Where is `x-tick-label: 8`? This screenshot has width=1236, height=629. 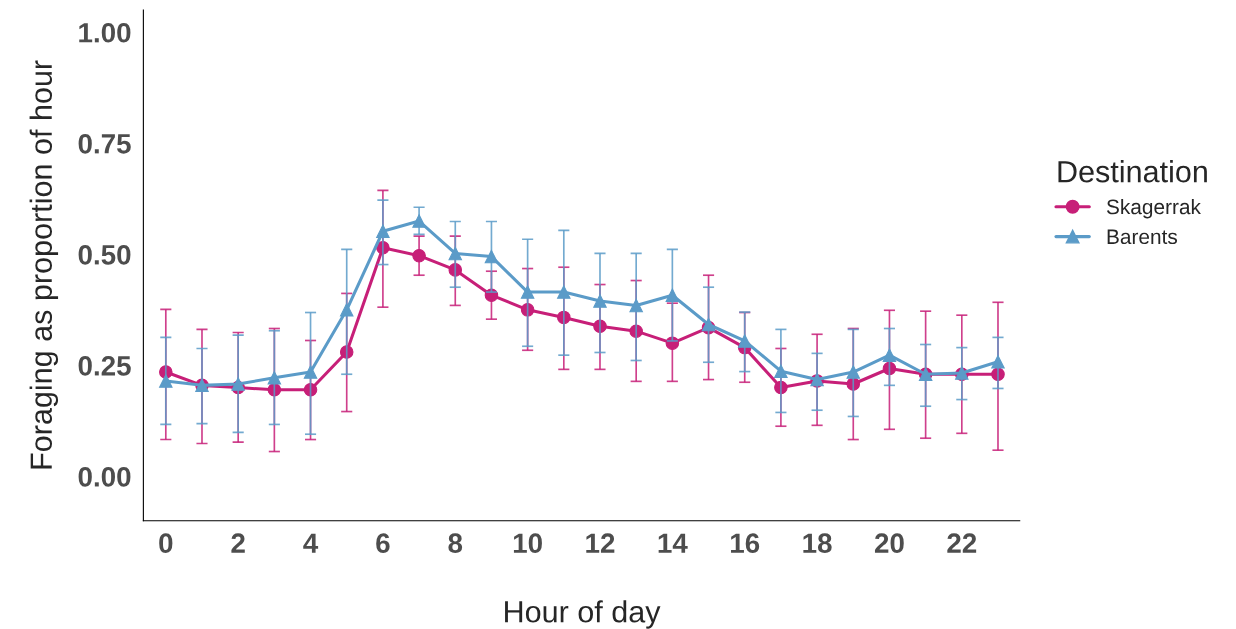
x-tick-label: 8 is located at coordinates (455, 543).